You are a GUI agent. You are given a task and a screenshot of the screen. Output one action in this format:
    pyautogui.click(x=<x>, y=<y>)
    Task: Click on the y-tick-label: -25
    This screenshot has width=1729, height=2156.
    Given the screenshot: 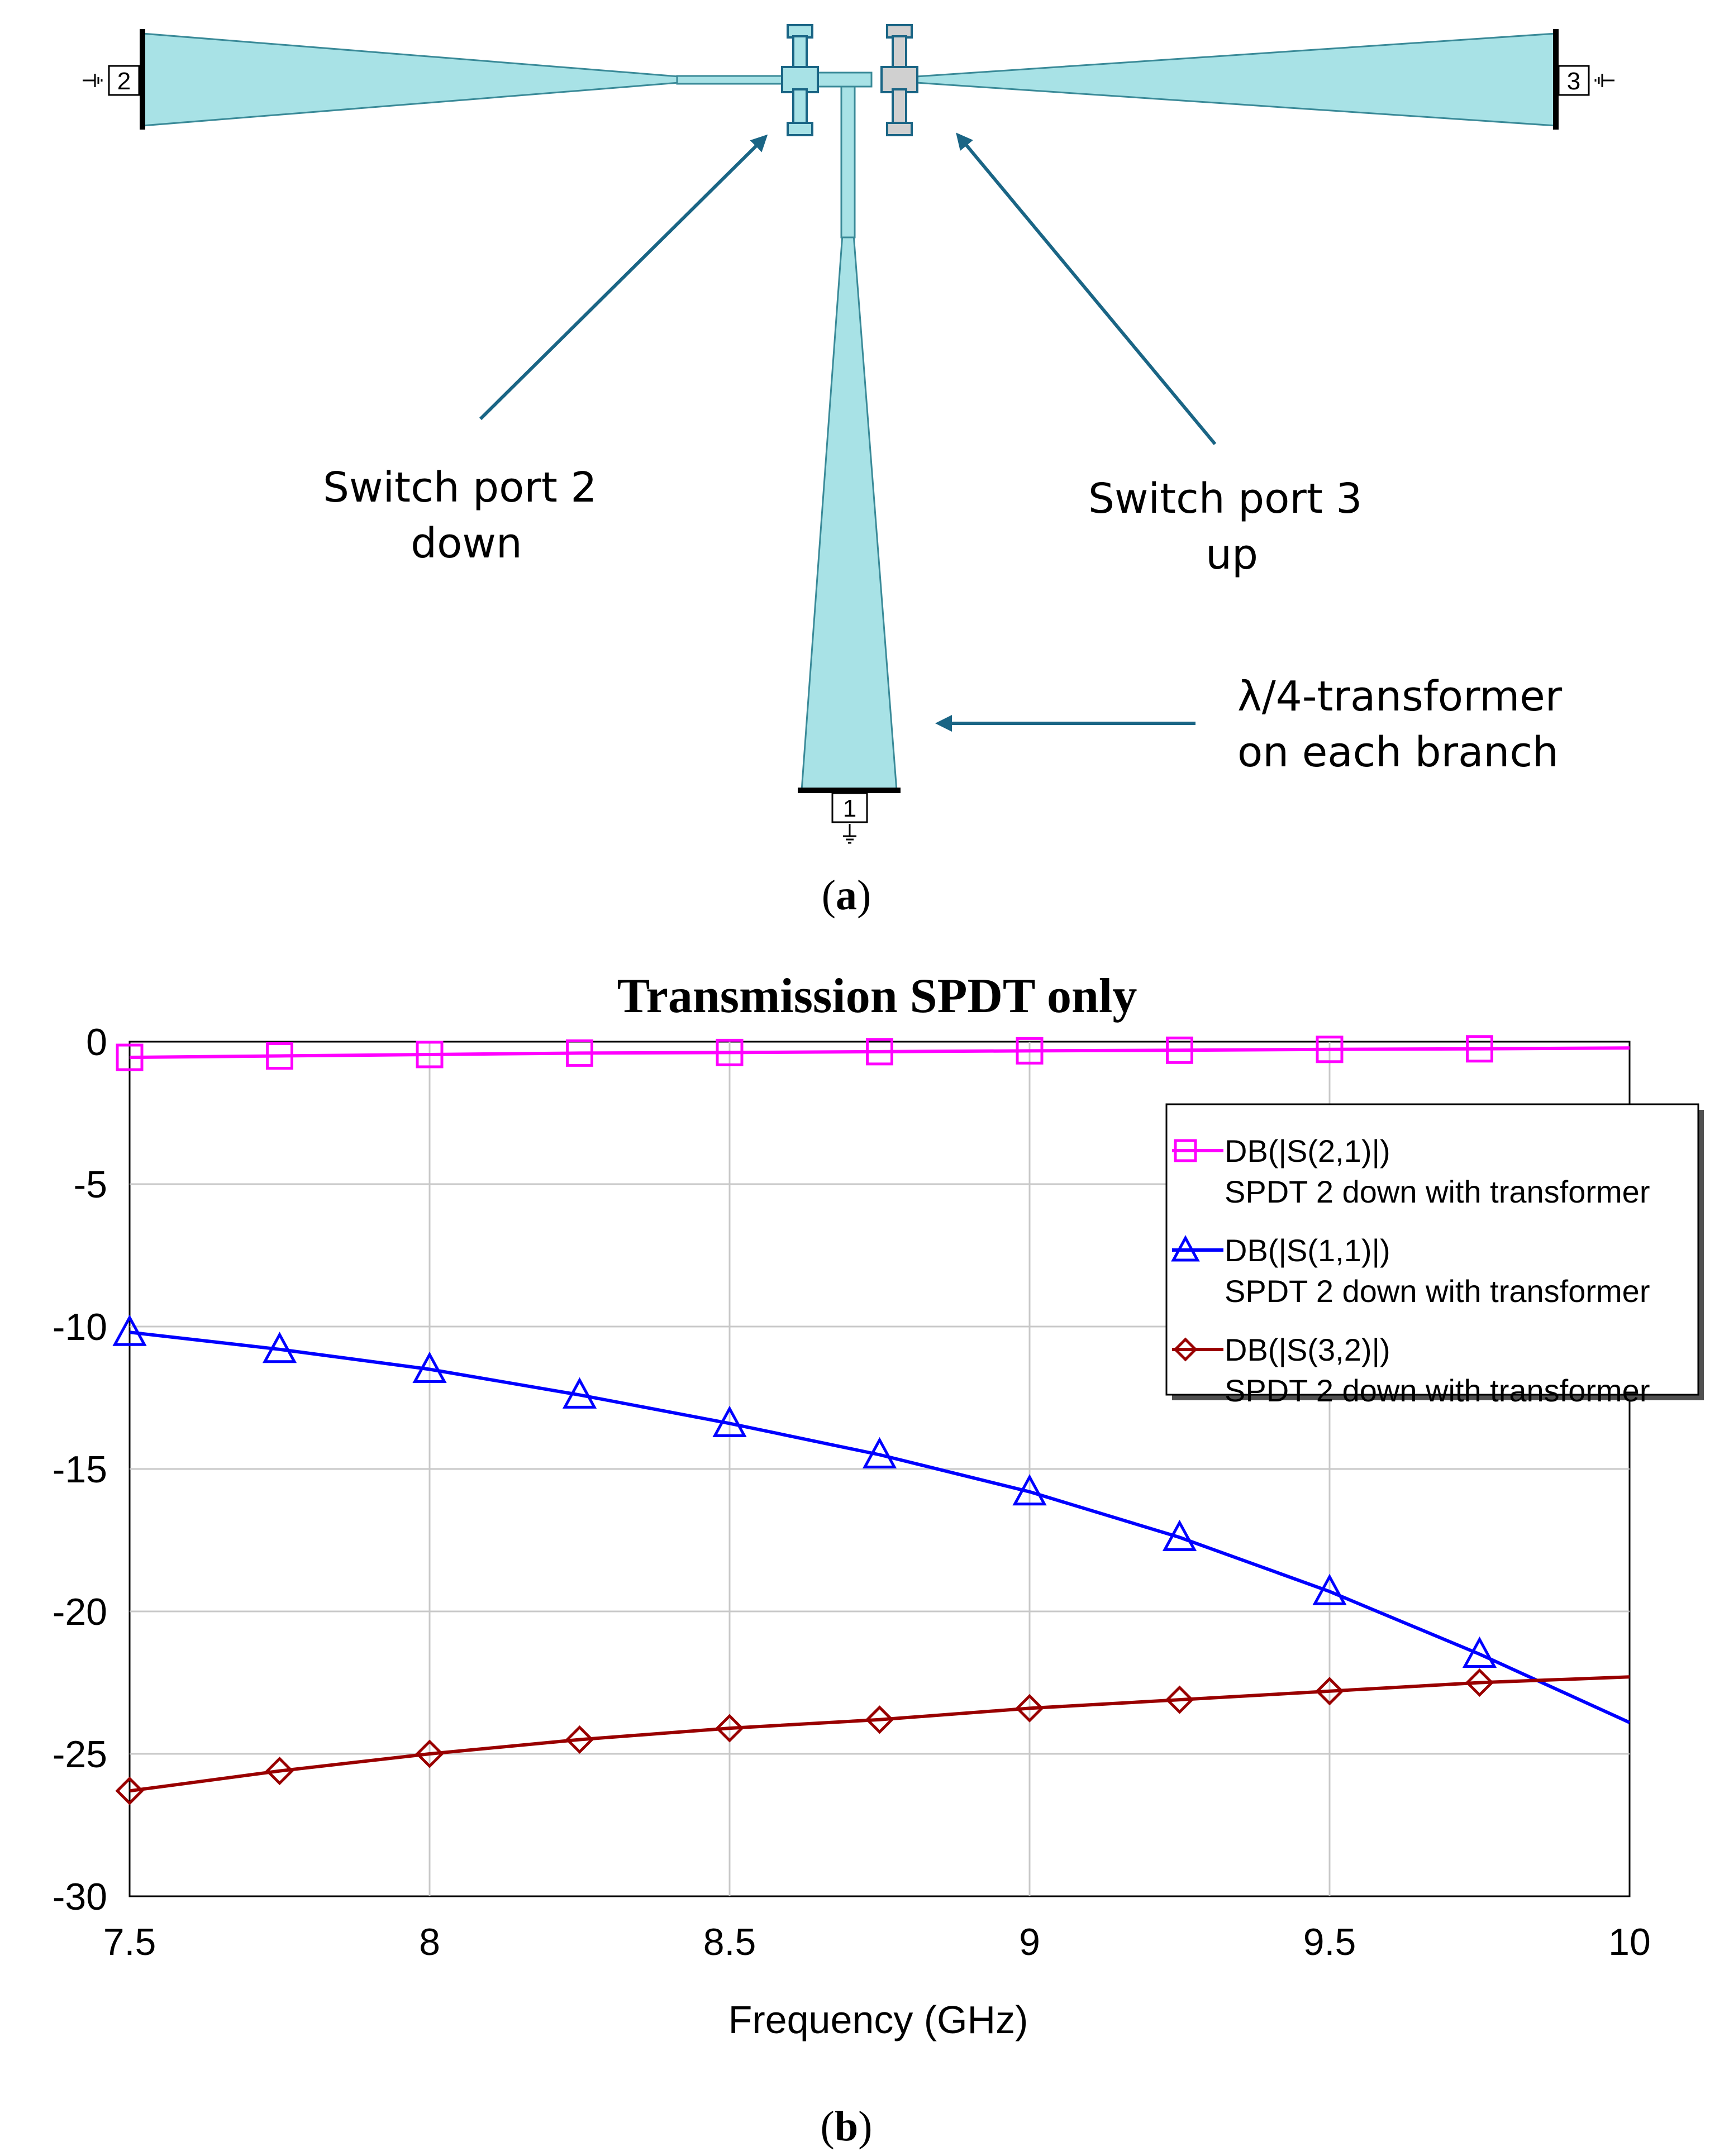 What is the action you would take?
    pyautogui.click(x=80, y=1755)
    